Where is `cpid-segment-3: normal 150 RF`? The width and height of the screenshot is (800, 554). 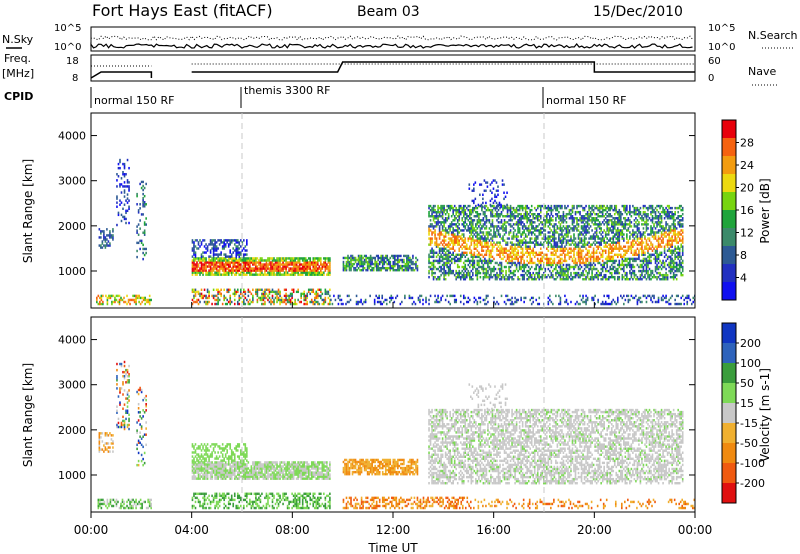 cpid-segment-3: normal 150 RF is located at coordinates (586, 100).